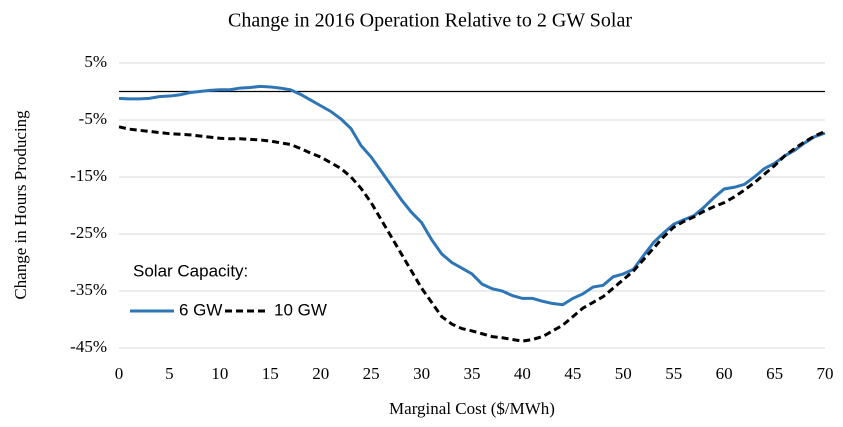 This screenshot has width=843, height=427. Describe the element at coordinates (200, 309) in the screenshot. I see `legend-label: 6 GW` at that location.